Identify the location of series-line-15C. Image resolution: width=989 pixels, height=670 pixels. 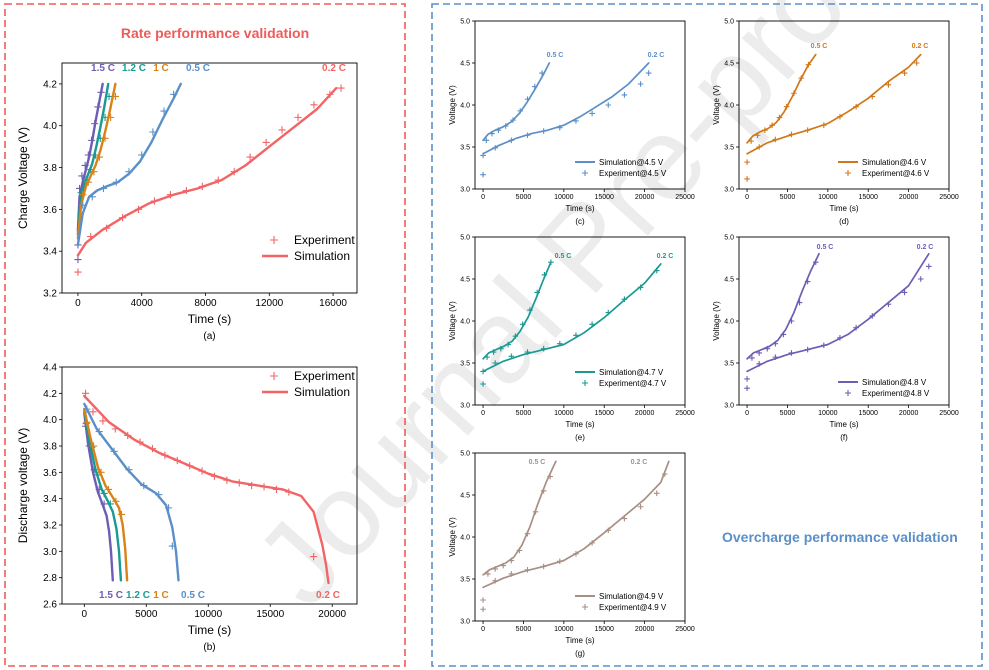
(98, 496).